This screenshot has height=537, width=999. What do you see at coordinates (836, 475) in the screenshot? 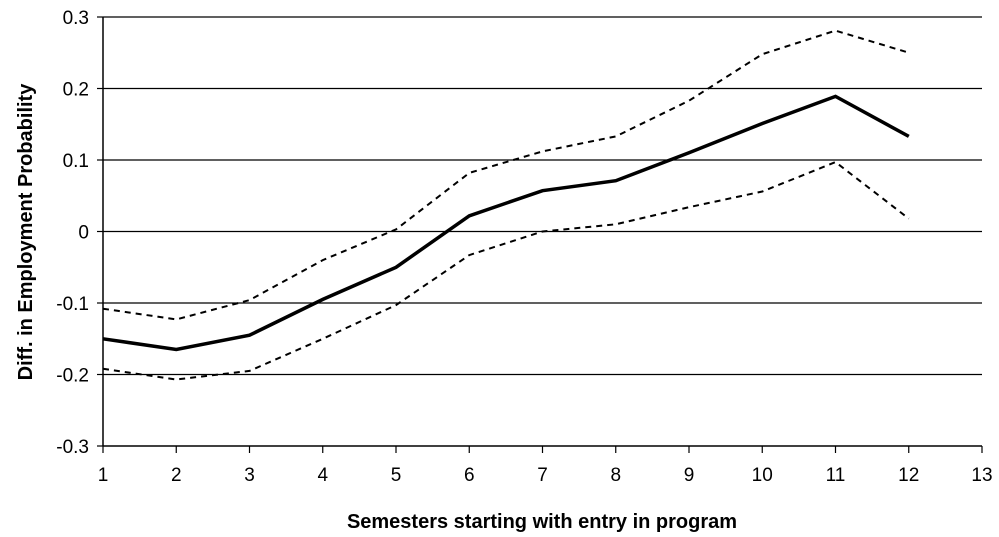
I see `x-tick-label: 11` at bounding box center [836, 475].